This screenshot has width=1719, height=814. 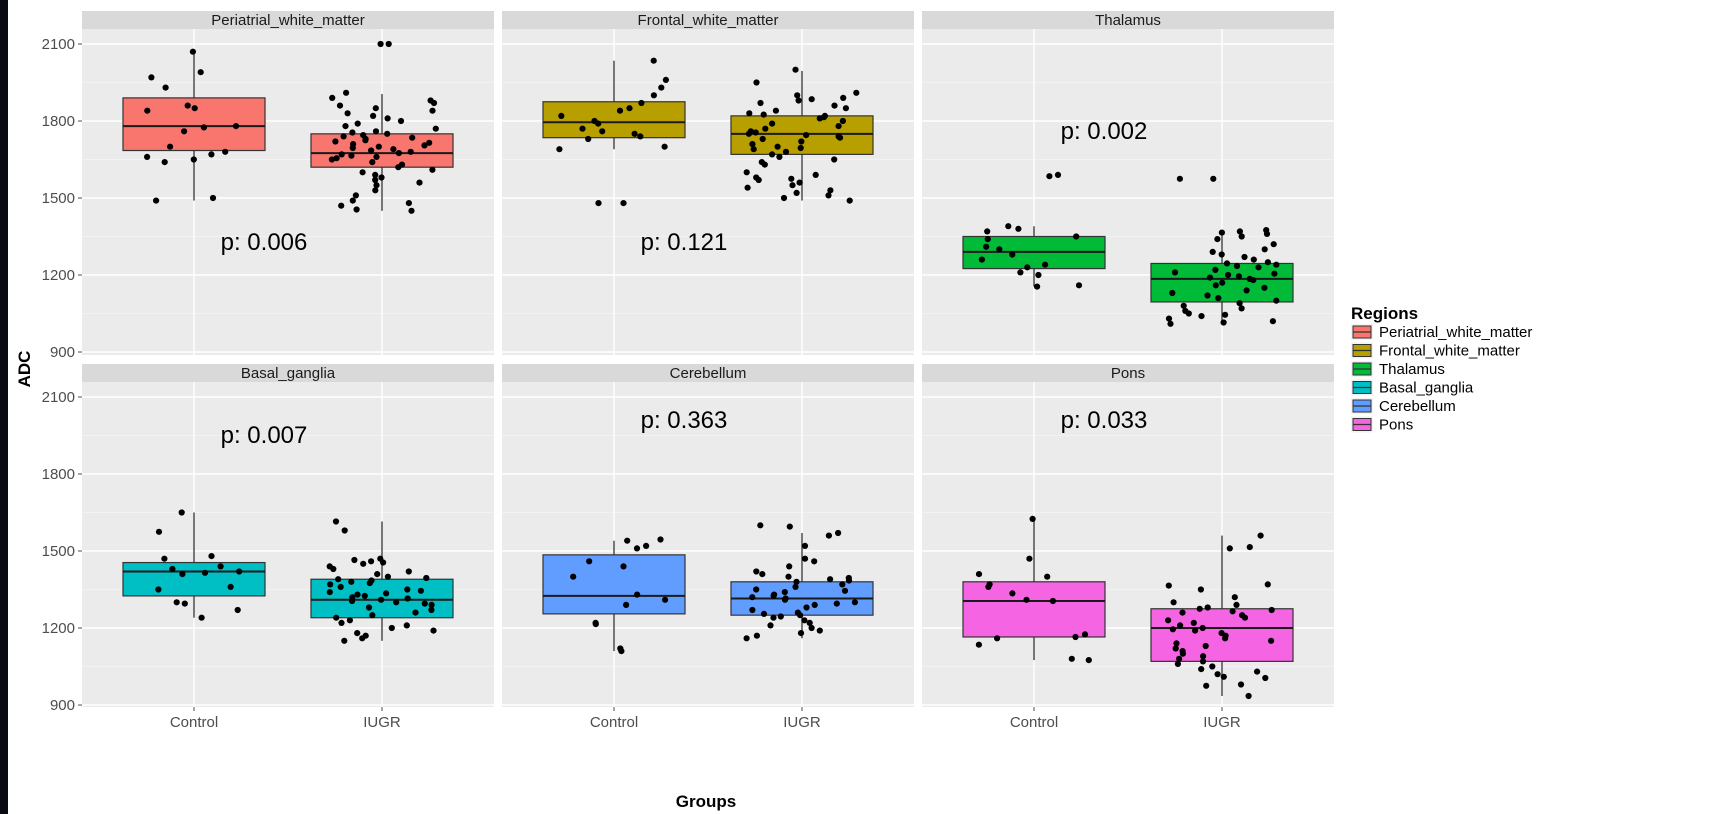 I want to click on x-tick-label: IUGR, so click(x=1222, y=722).